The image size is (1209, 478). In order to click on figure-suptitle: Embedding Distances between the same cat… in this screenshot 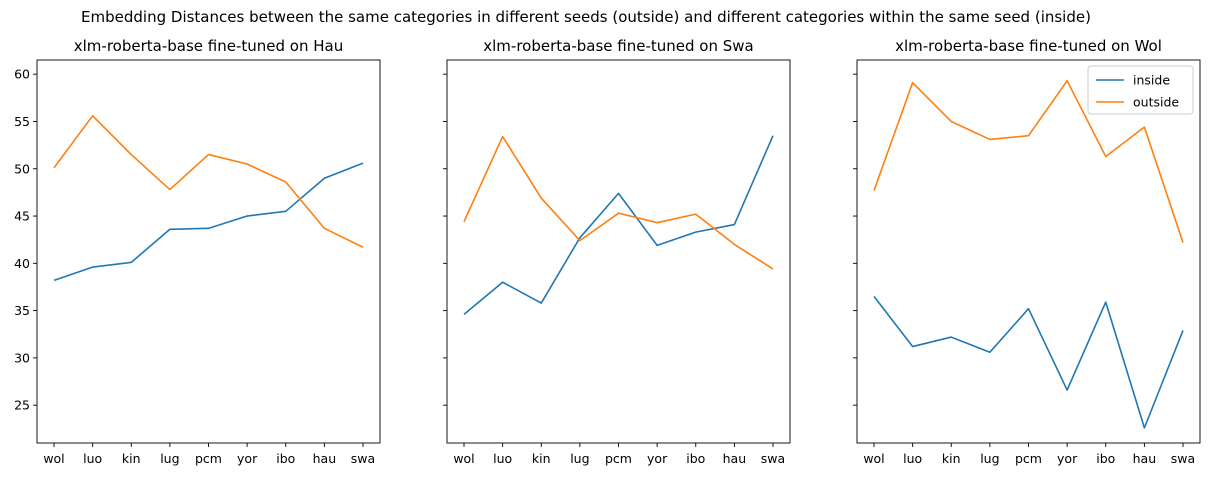, I will do `click(586, 17)`.